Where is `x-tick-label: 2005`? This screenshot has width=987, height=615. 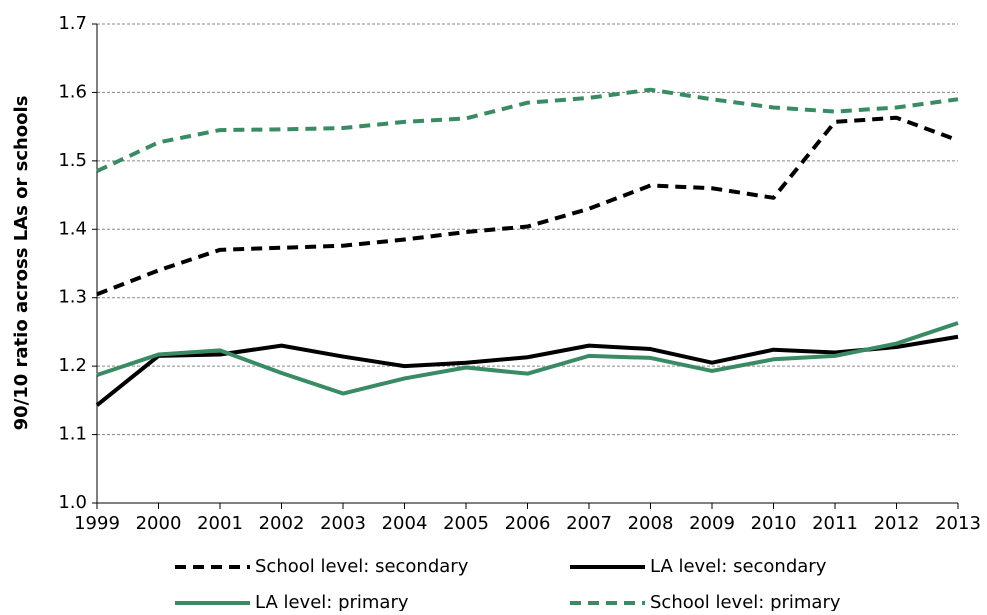
x-tick-label: 2005 is located at coordinates (466, 523).